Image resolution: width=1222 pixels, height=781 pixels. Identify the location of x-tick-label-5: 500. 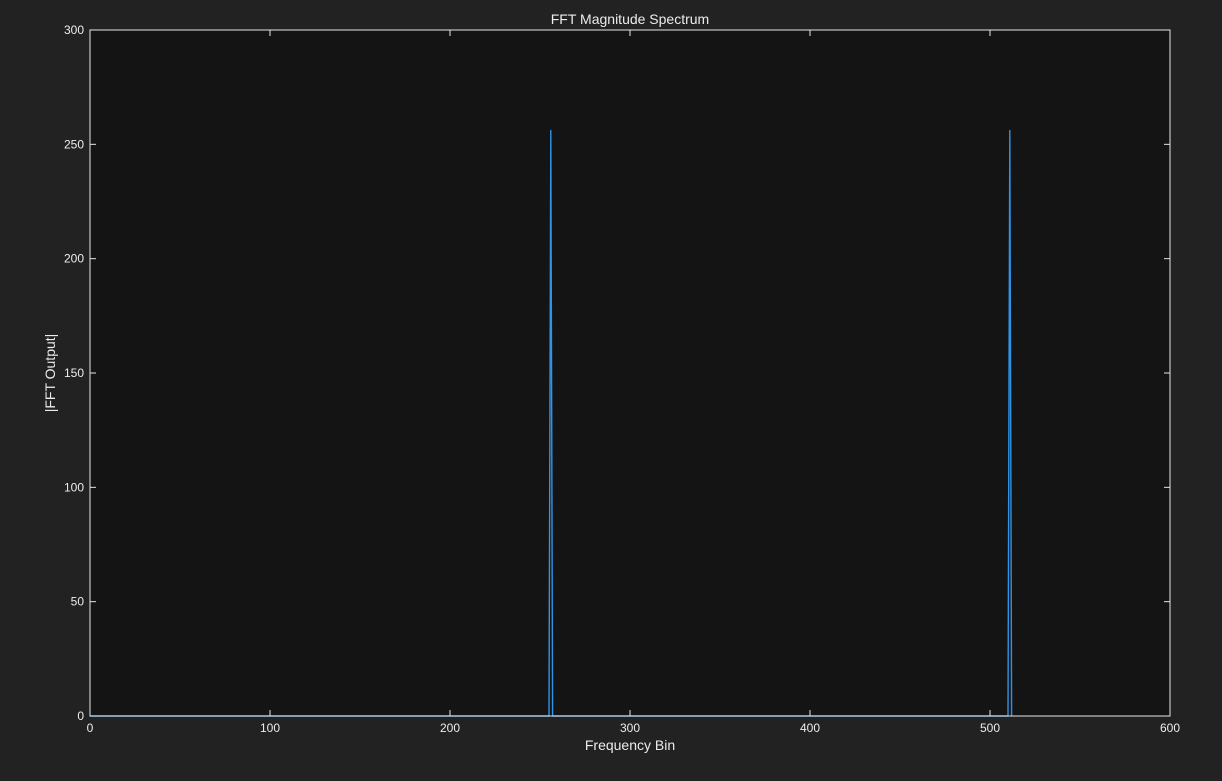
(990, 728).